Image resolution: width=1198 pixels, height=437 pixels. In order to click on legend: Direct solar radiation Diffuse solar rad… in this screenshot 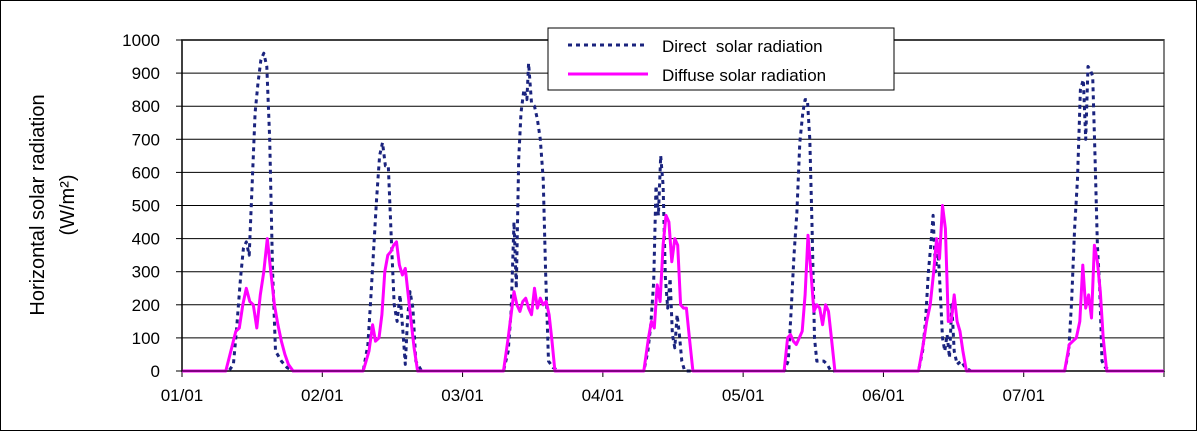, I will do `click(721, 59)`.